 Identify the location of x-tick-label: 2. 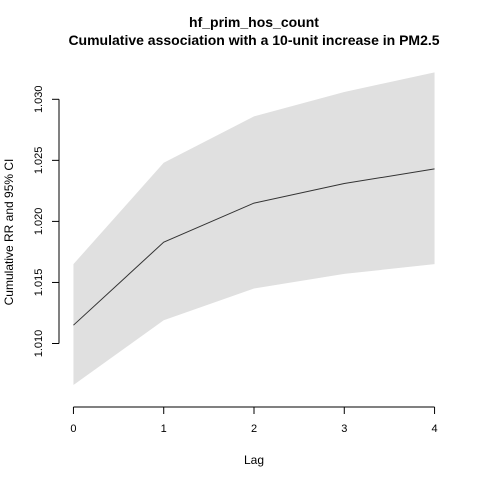
(254, 429).